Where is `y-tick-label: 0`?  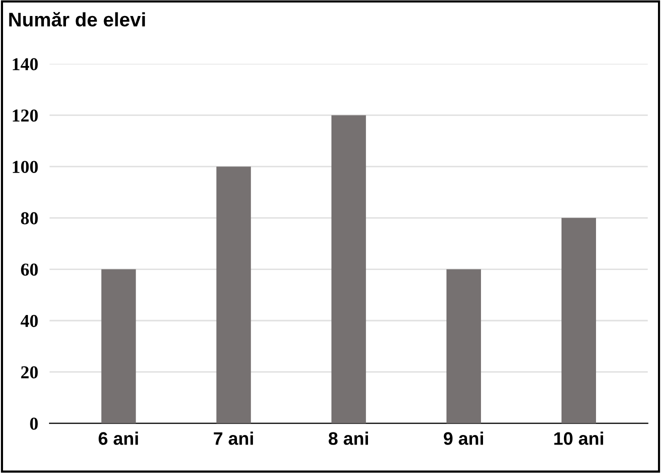
y-tick-label: 0 is located at coordinates (34, 424).